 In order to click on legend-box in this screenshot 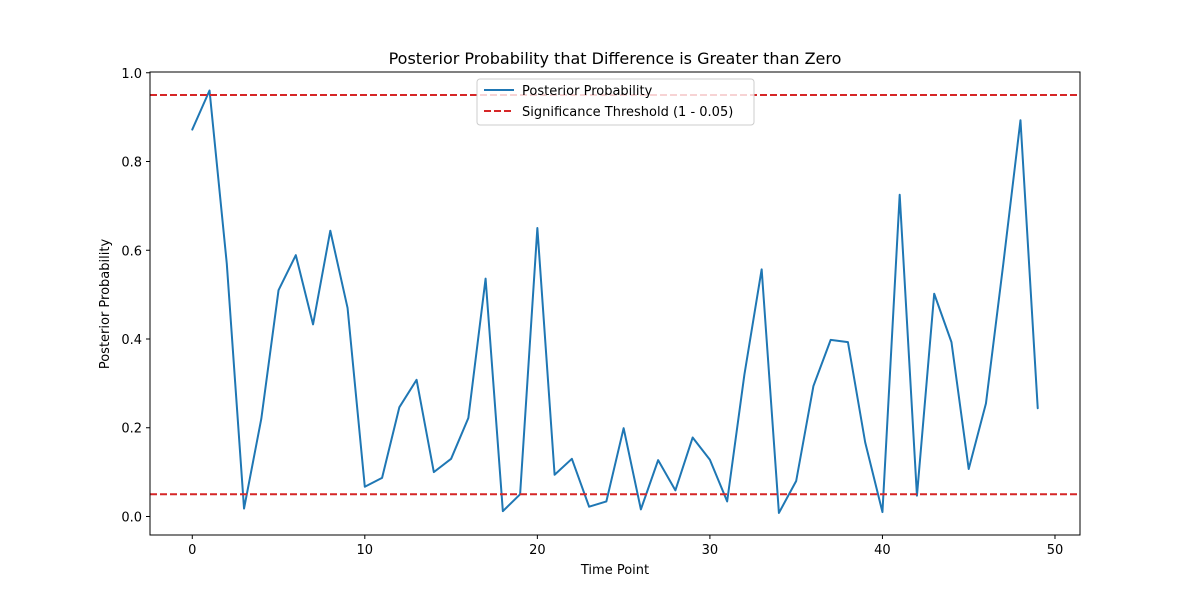, I will do `click(615, 102)`.